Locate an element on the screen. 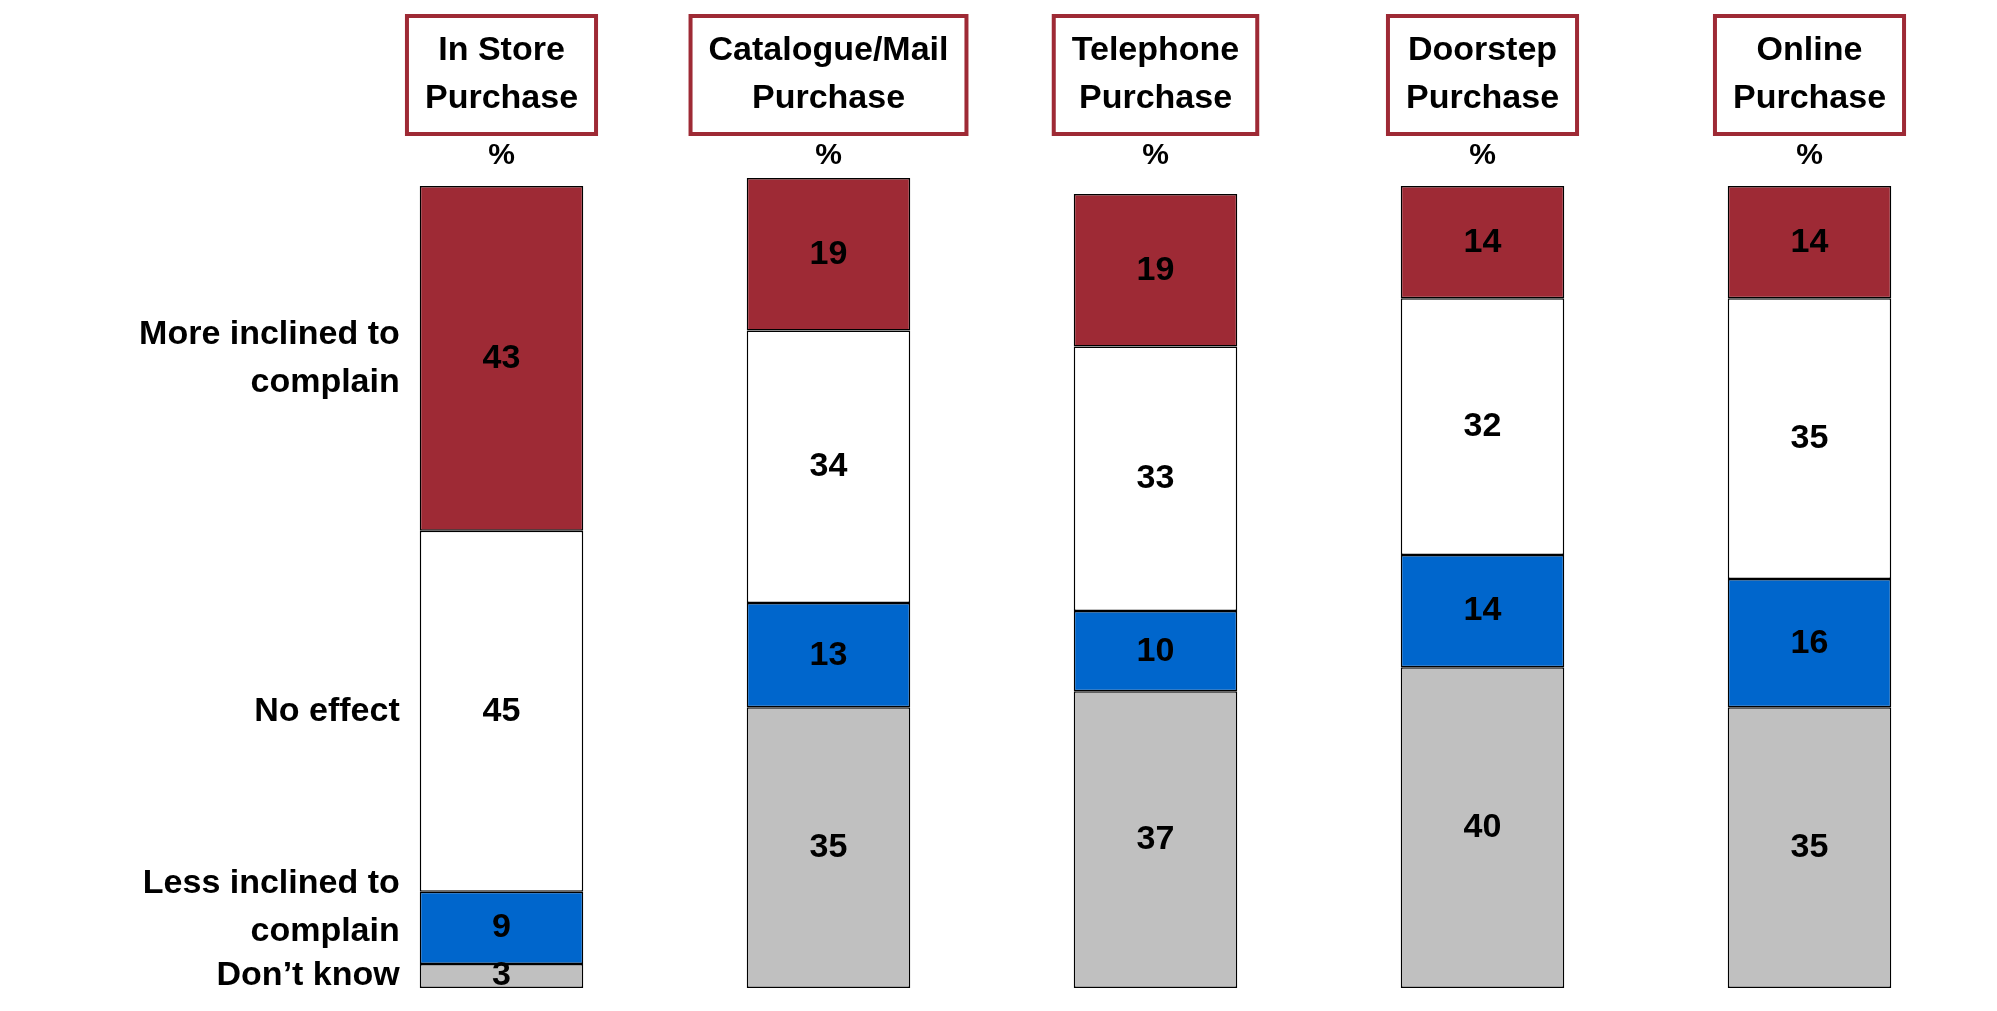  data-label: 13 is located at coordinates (828, 652).